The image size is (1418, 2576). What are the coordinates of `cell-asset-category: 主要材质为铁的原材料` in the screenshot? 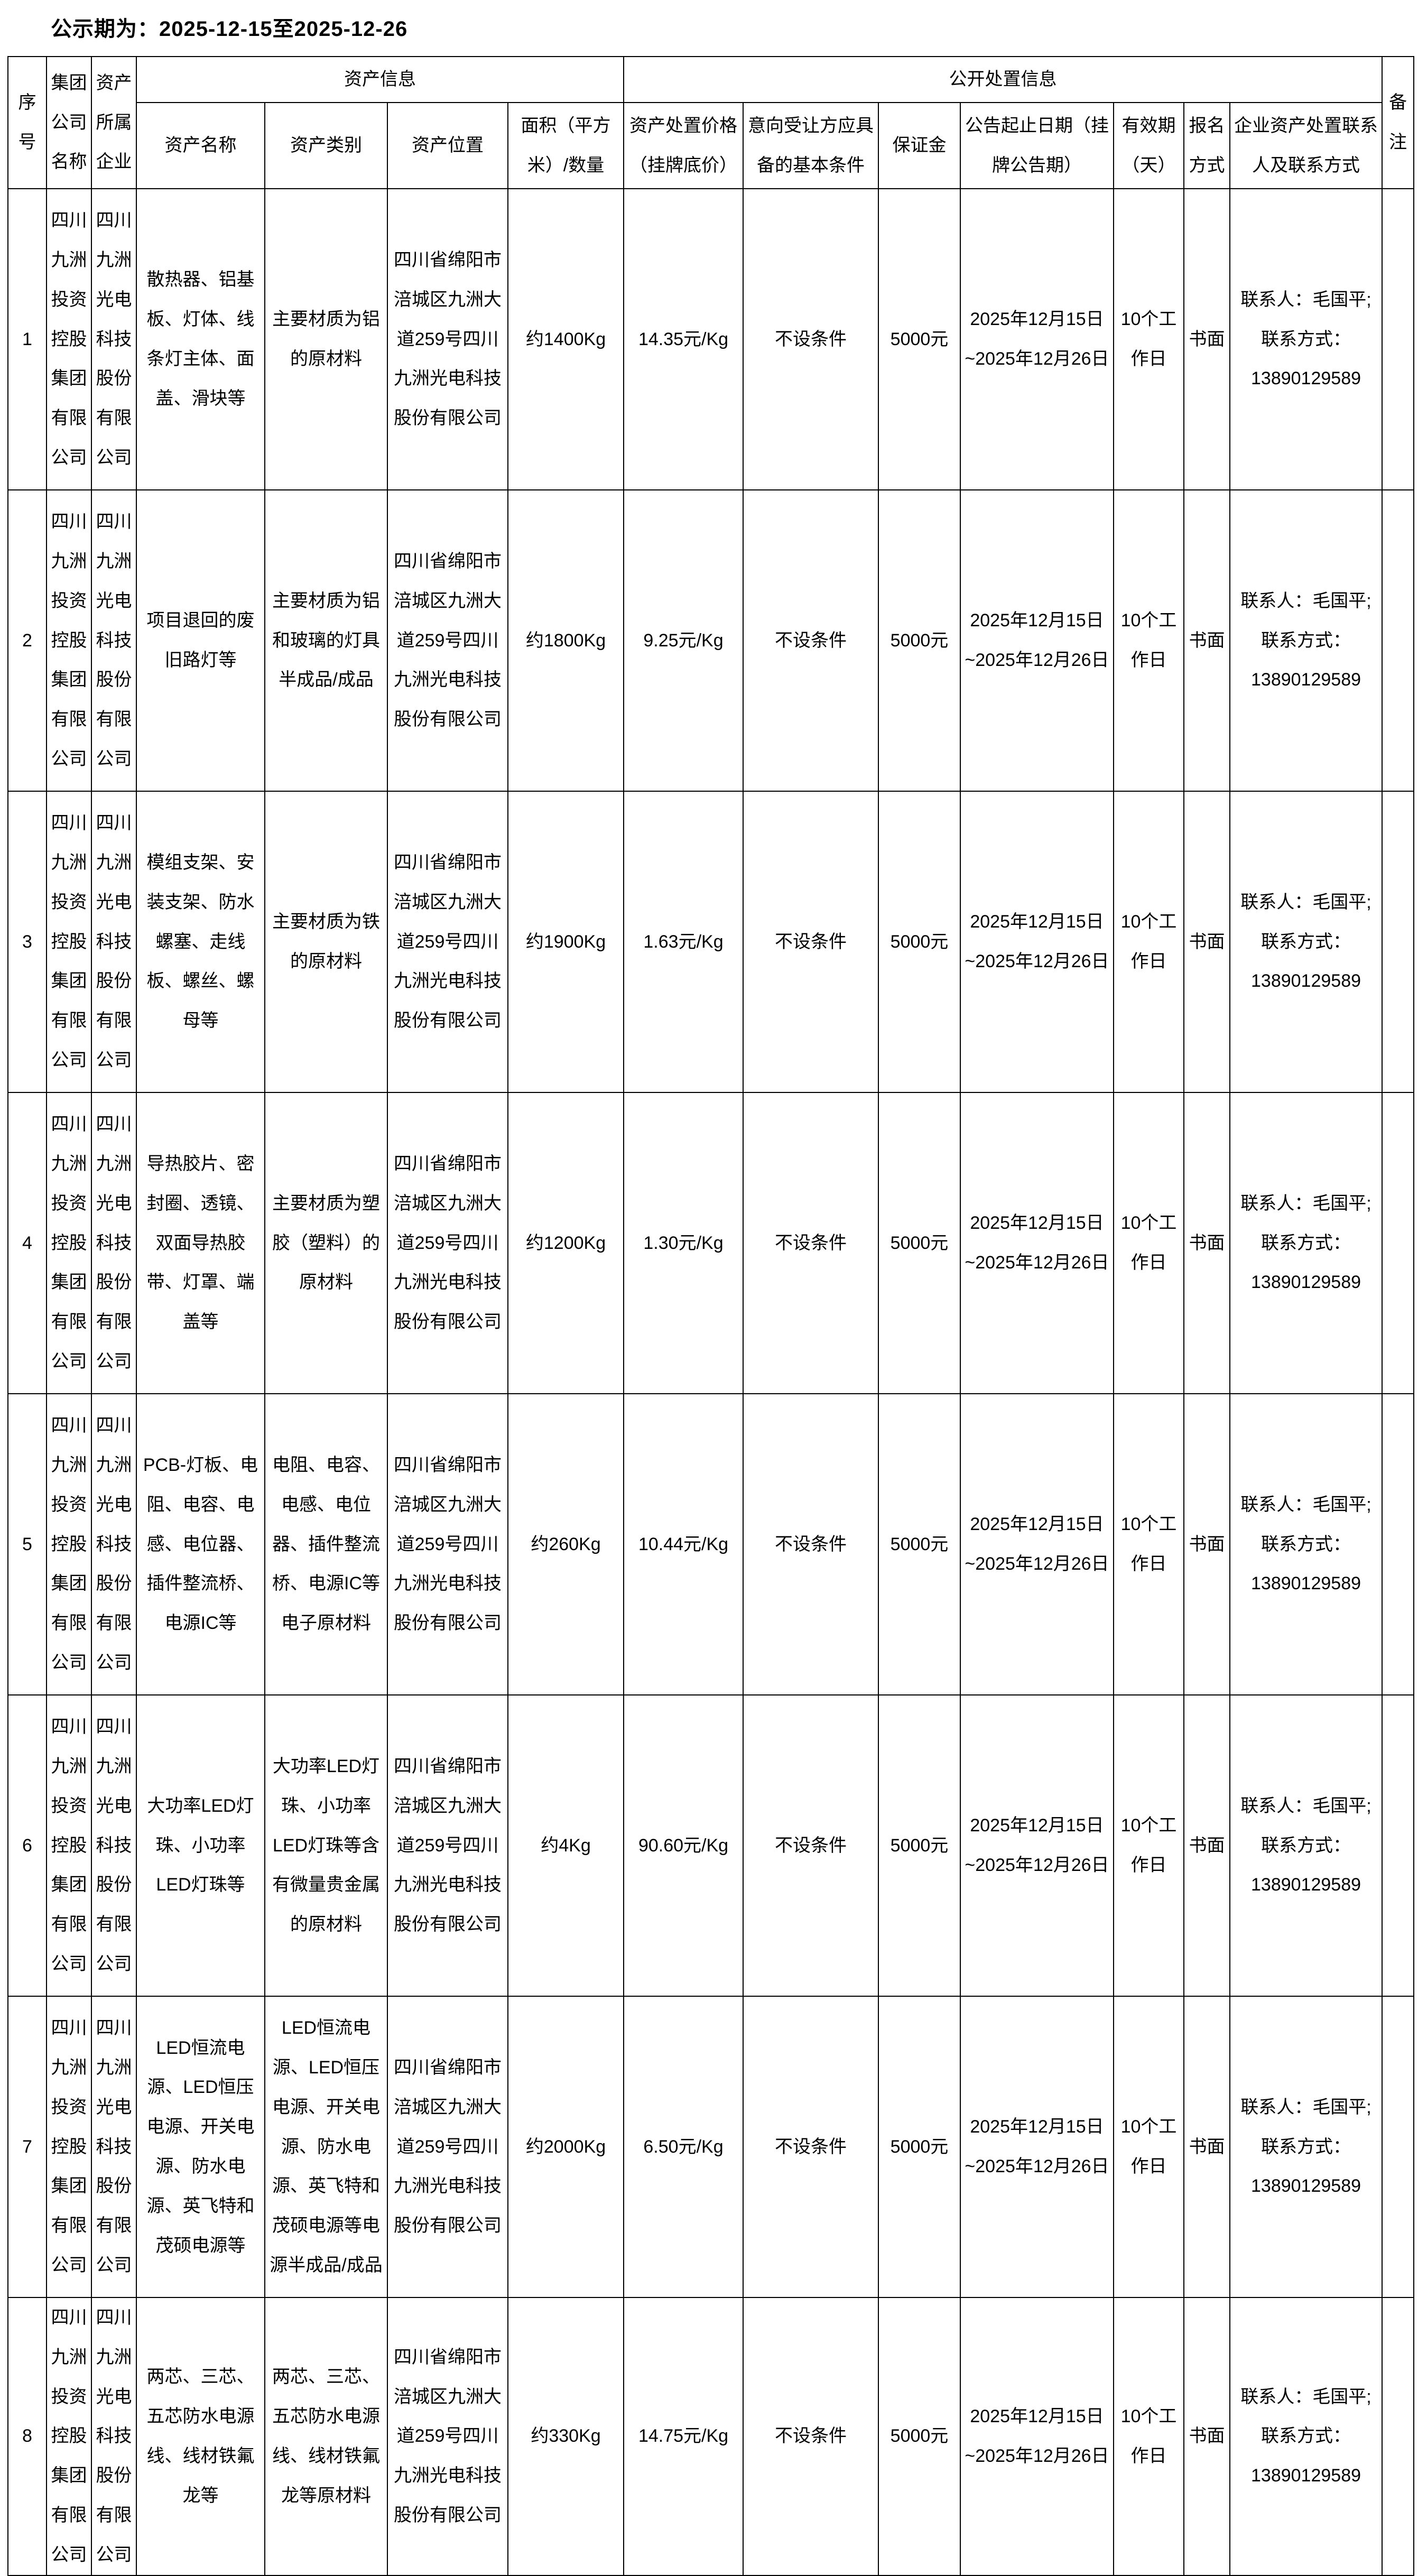 It's located at (326, 942).